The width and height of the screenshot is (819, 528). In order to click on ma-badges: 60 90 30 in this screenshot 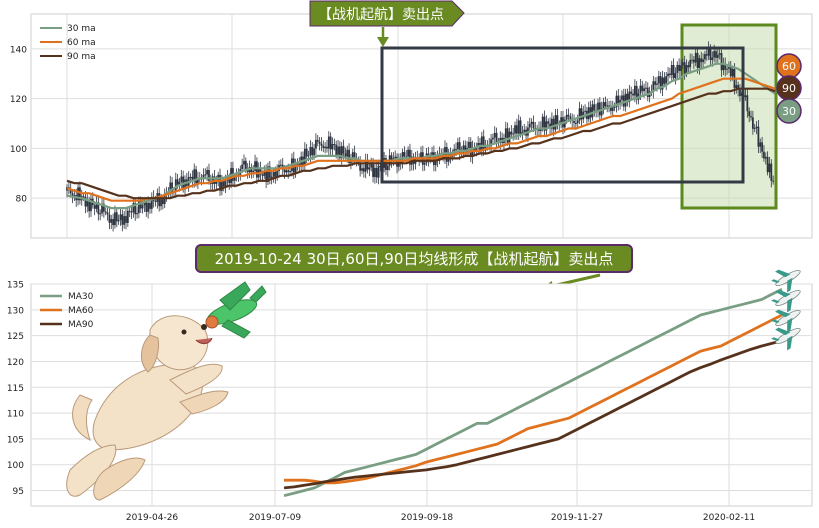, I will do `click(789, 88)`.